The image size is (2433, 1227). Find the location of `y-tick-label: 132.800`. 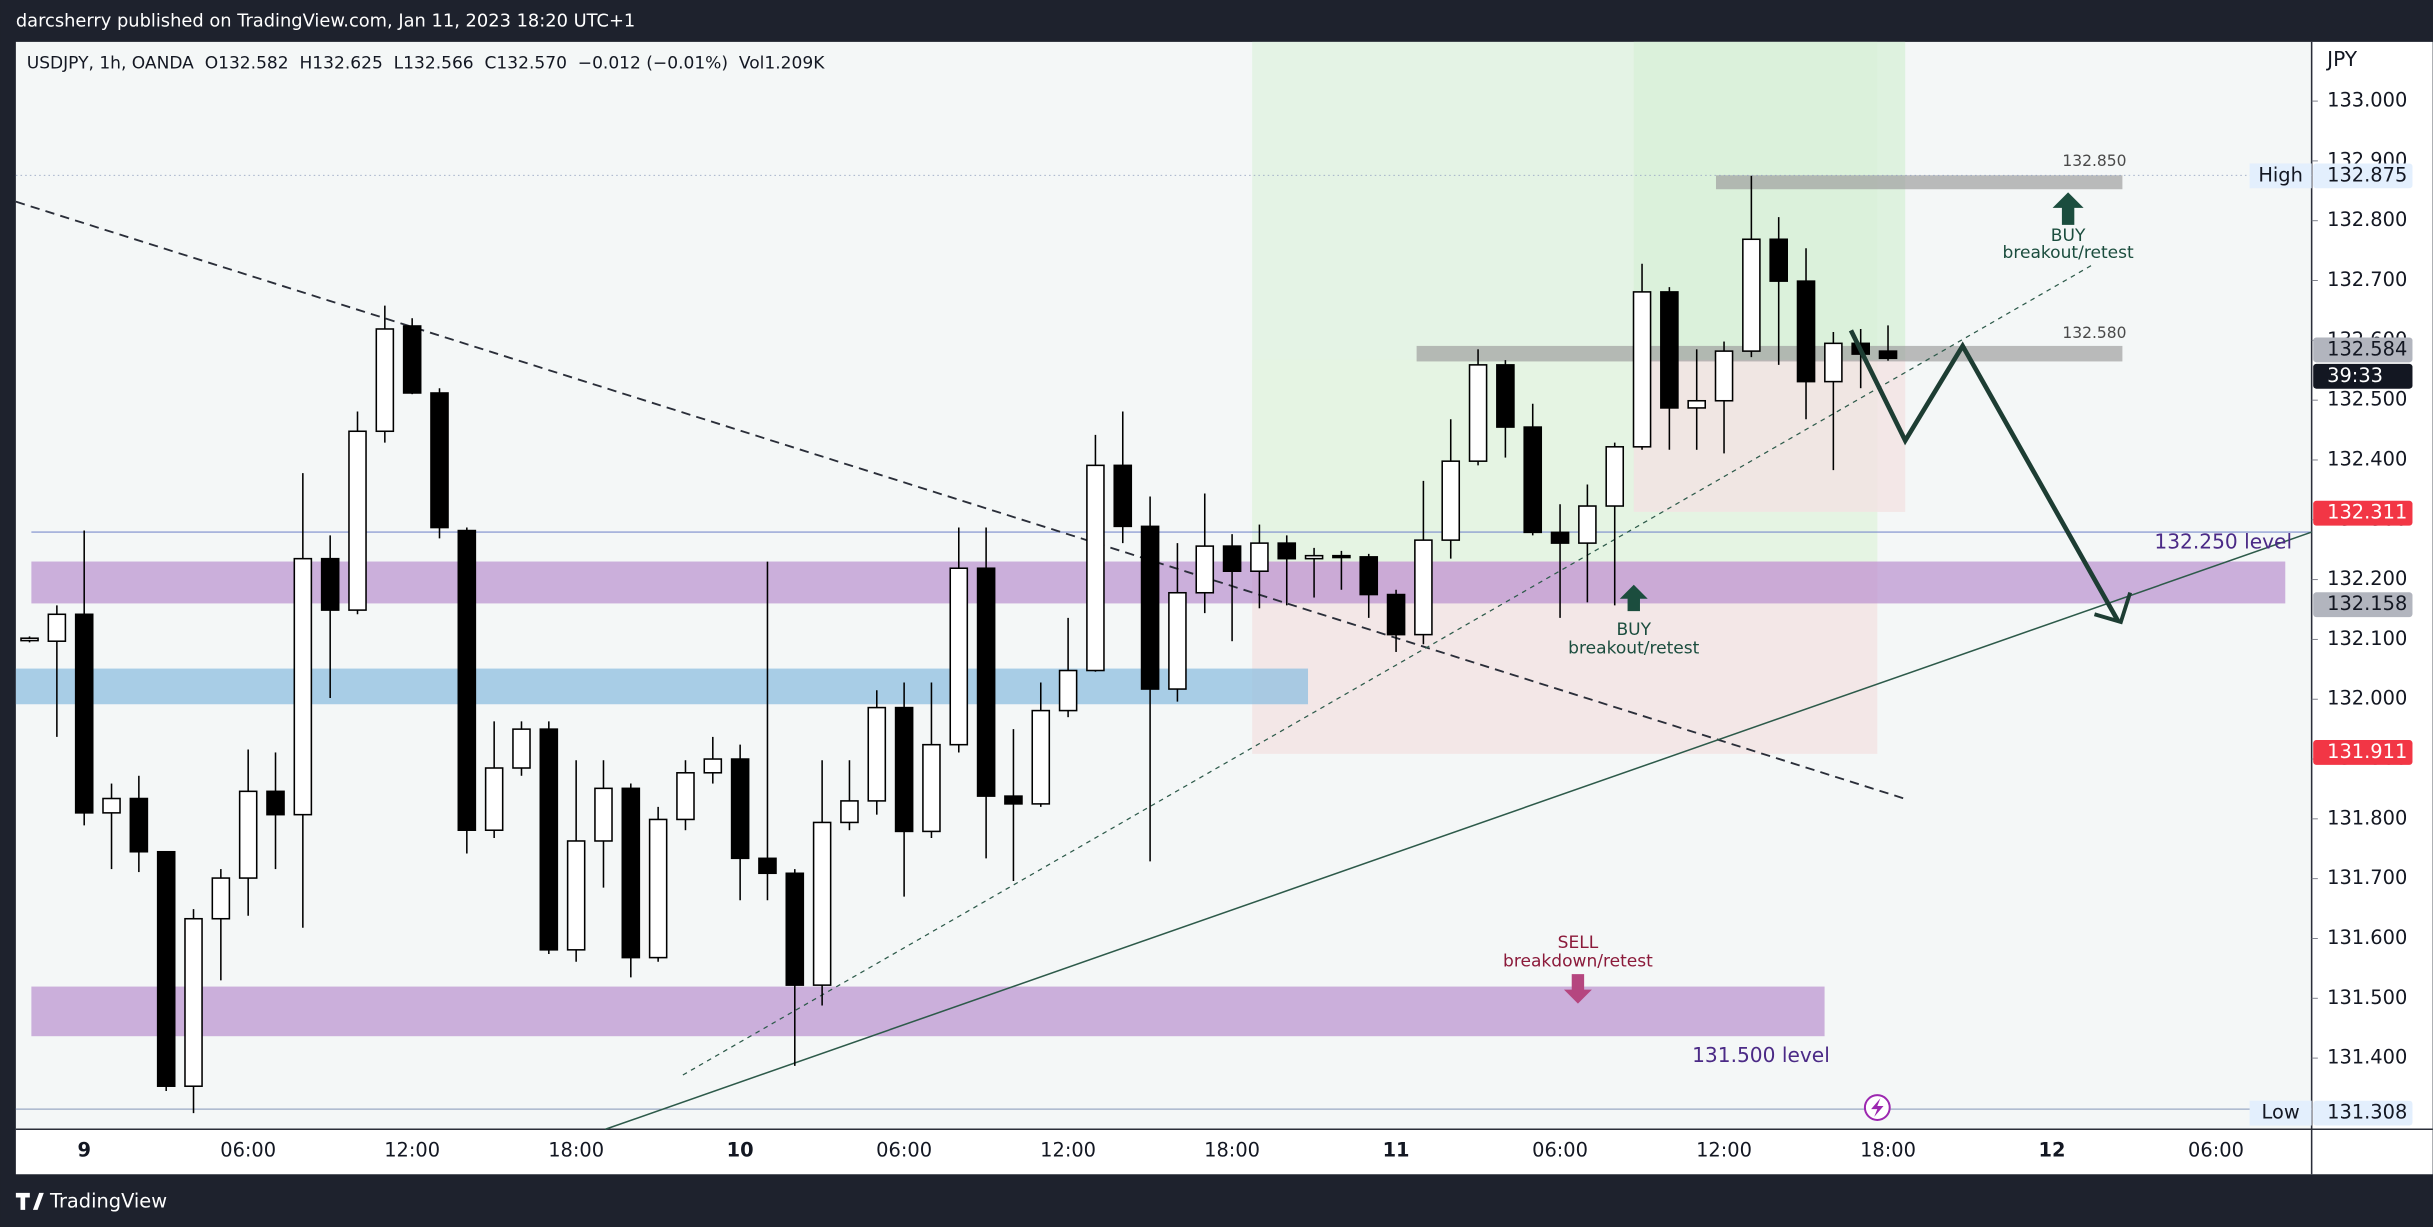

y-tick-label: 132.800 is located at coordinates (2367, 219).